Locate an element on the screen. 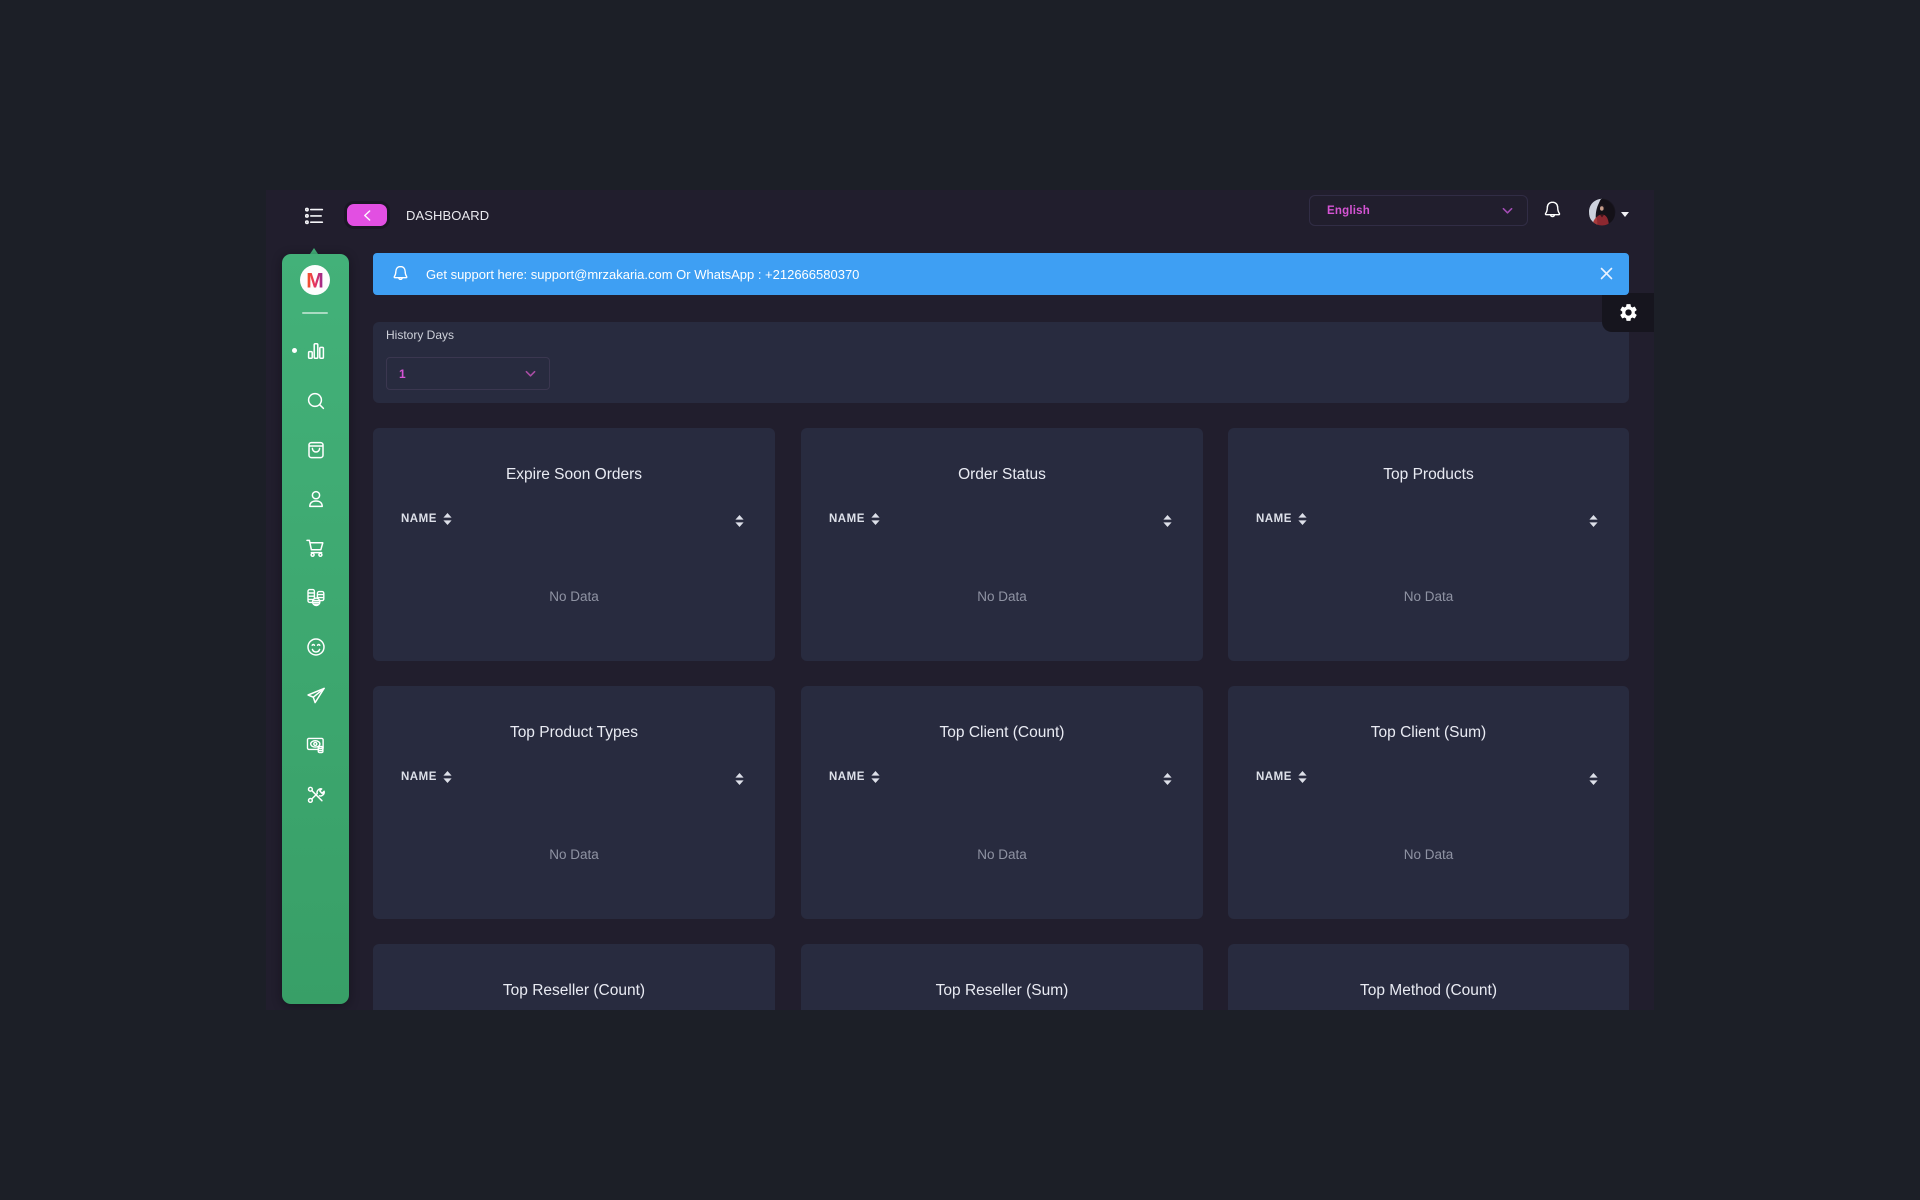  svg-text: M is located at coordinates (315, 280).